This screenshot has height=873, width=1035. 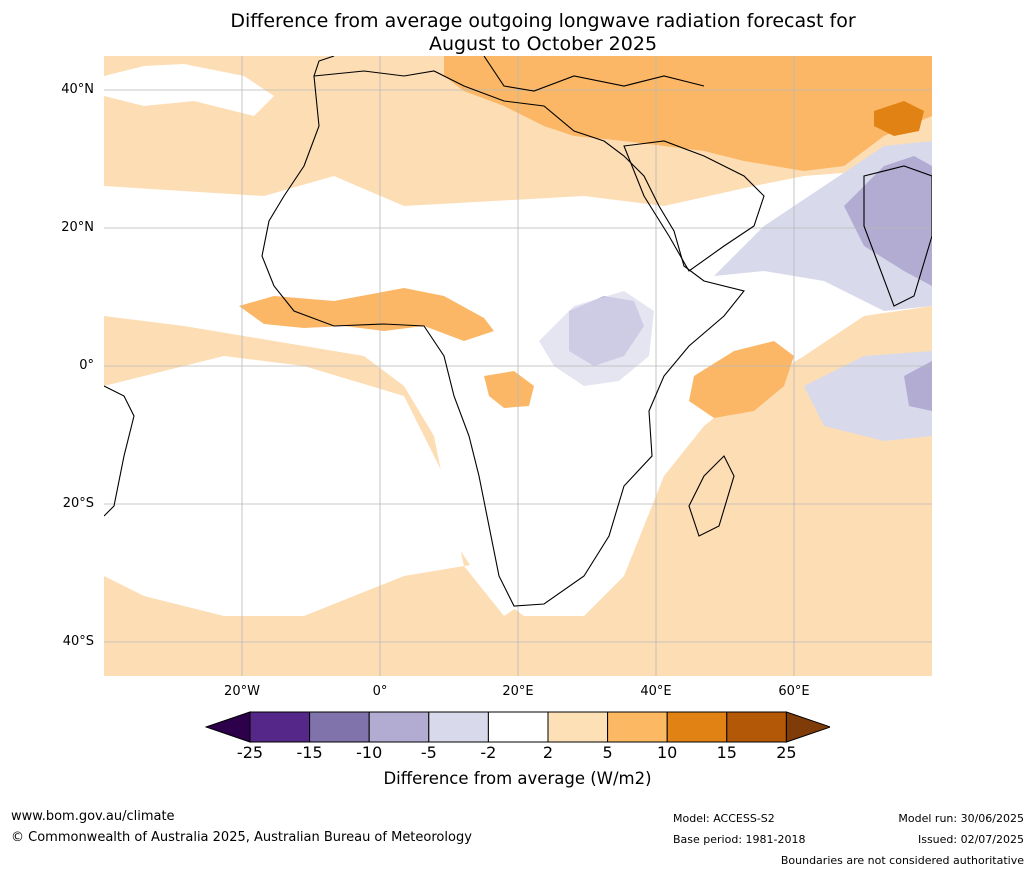 I want to click on lon-label-0: 0°, so click(x=380, y=691).